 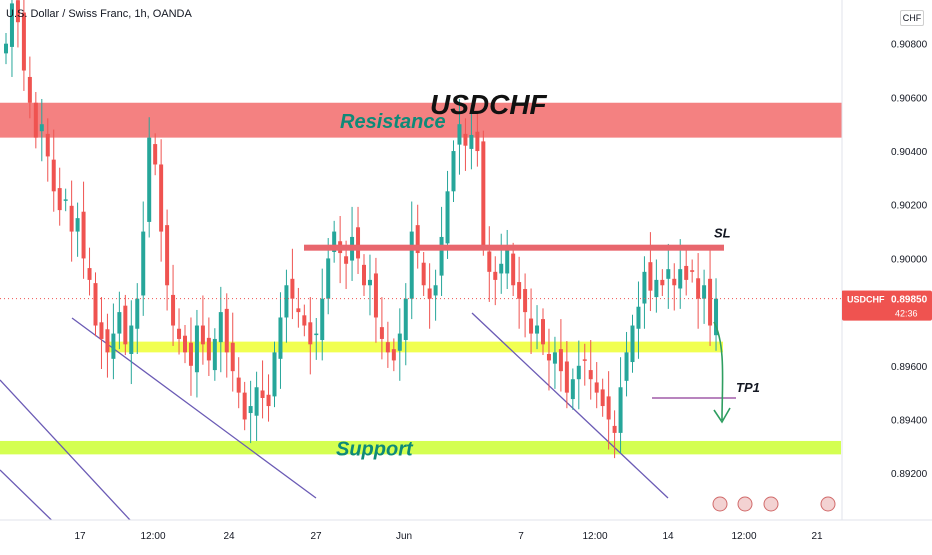 What do you see at coordinates (229, 536) in the screenshot?
I see `x-tick-label: 24` at bounding box center [229, 536].